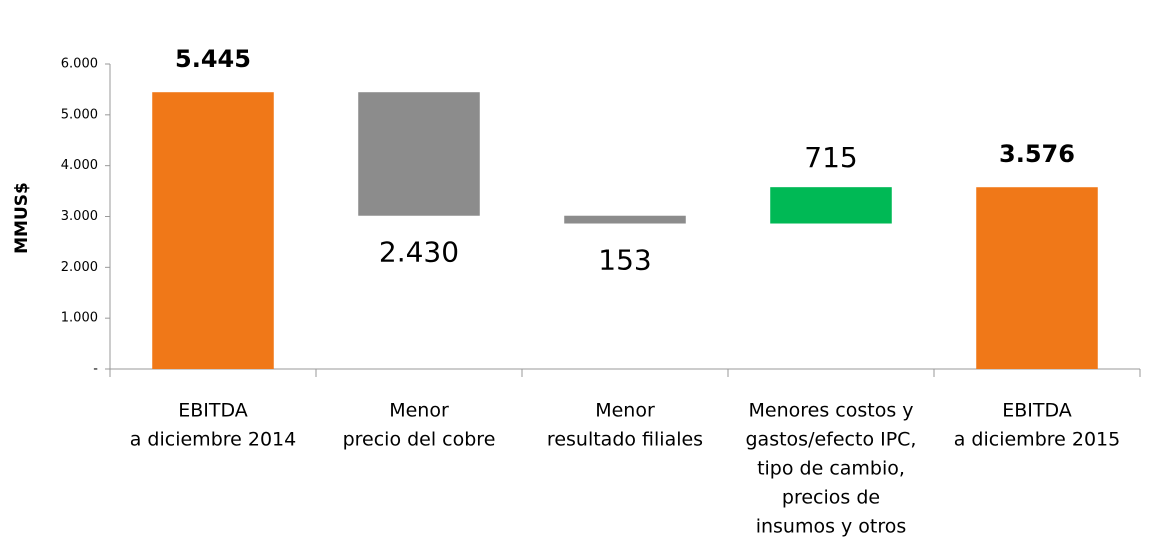 This screenshot has width=1149, height=557. Describe the element at coordinates (79, 216) in the screenshot. I see `y-tick-label: 3.000` at that location.